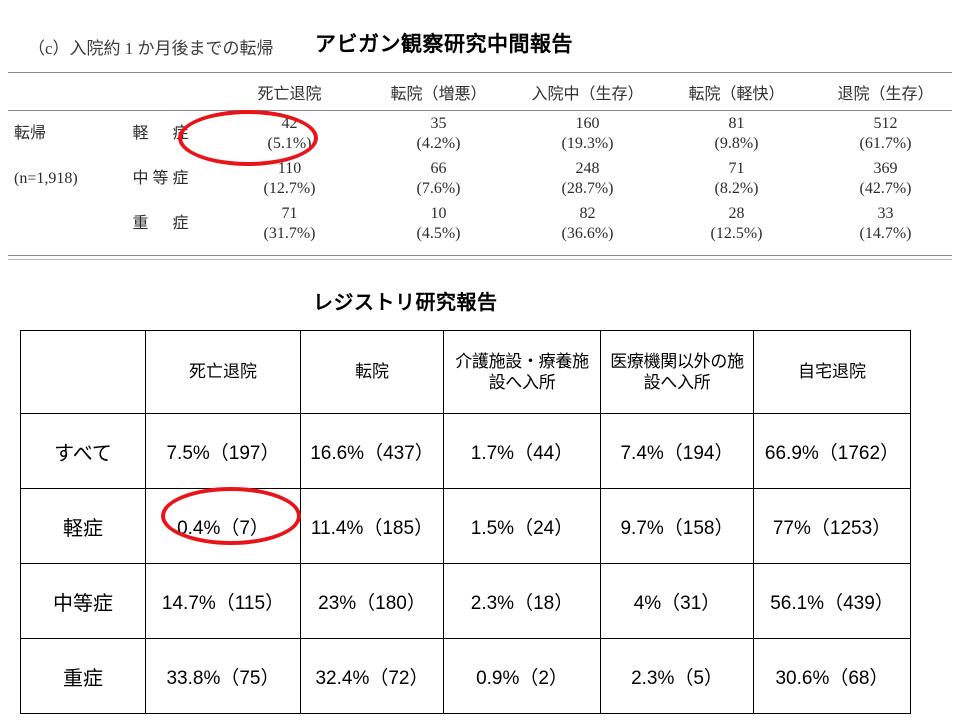  I want to click on cell-percent: (28.7%), so click(587, 189).